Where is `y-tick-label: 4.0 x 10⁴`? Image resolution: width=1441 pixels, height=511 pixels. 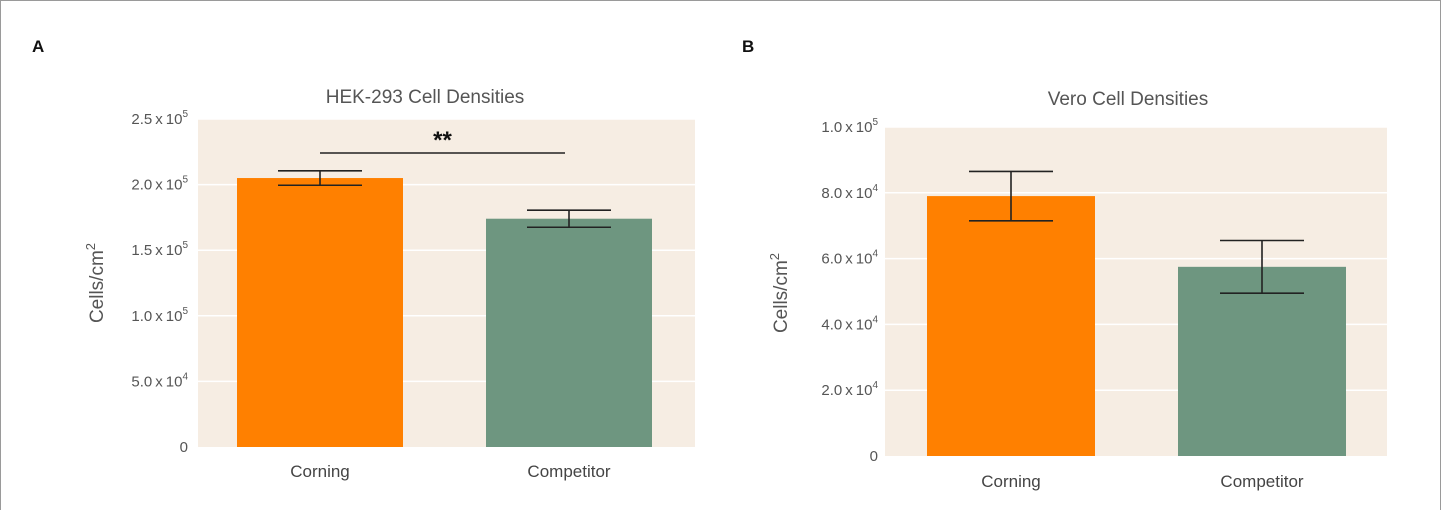
y-tick-label: 4.0 x 10⁴ is located at coordinates (849, 323).